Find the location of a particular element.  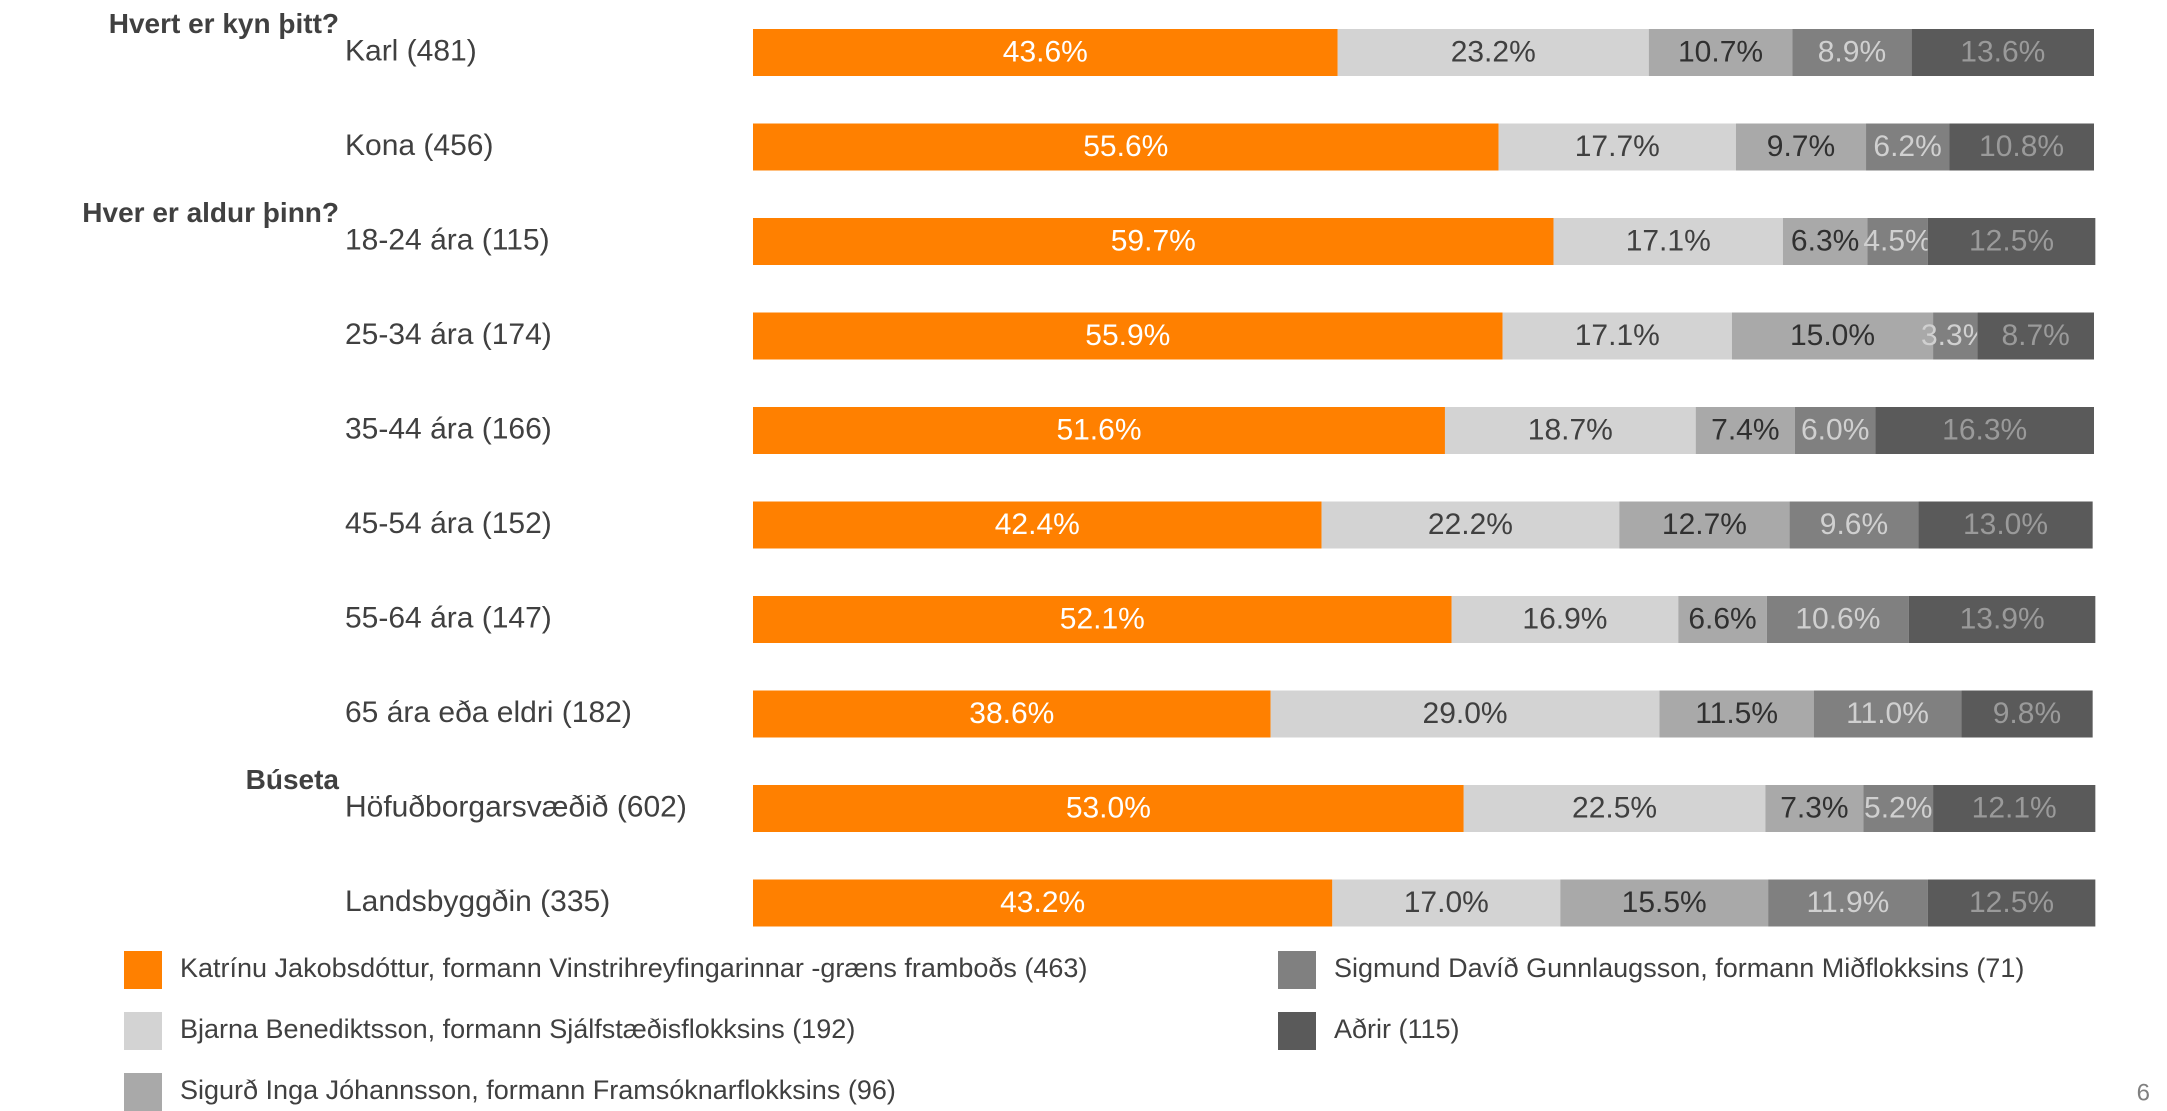

category-label: 65 ára eða eldri (182) is located at coordinates (488, 712).